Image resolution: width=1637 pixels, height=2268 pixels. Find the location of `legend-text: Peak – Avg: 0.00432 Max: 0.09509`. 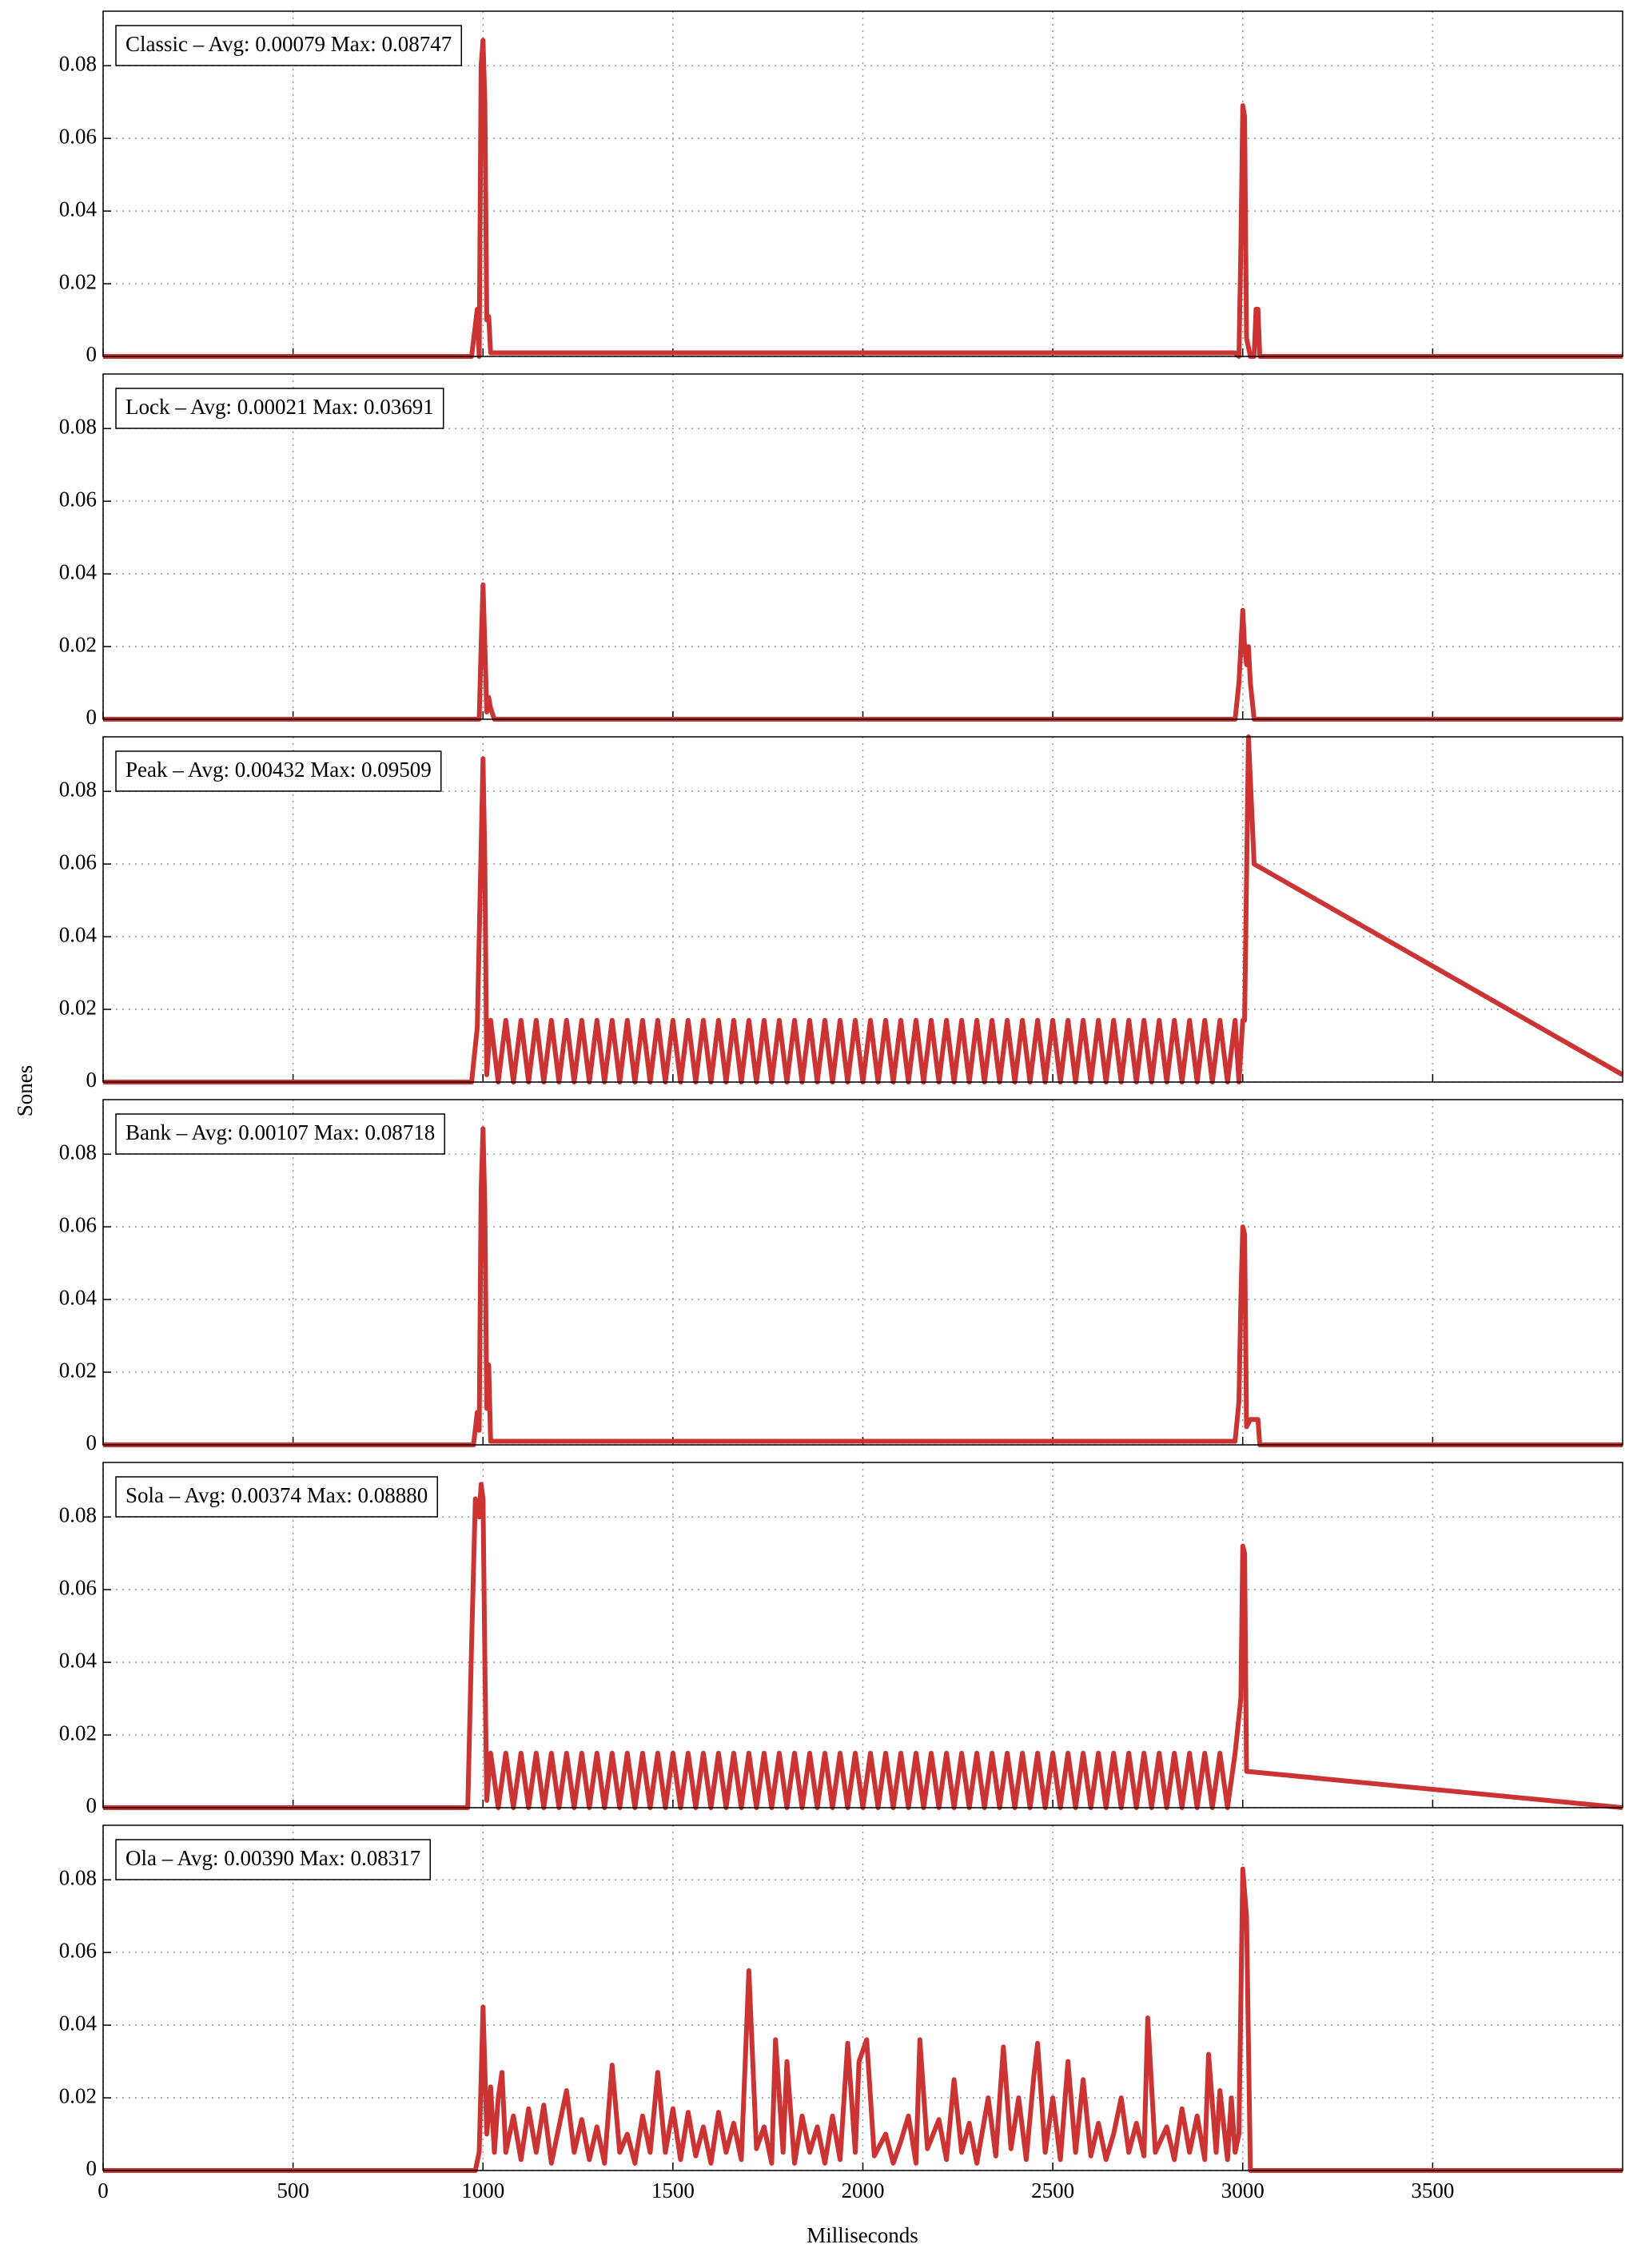

legend-text: Peak – Avg: 0.00432 Max: 0.09509 is located at coordinates (278, 770).